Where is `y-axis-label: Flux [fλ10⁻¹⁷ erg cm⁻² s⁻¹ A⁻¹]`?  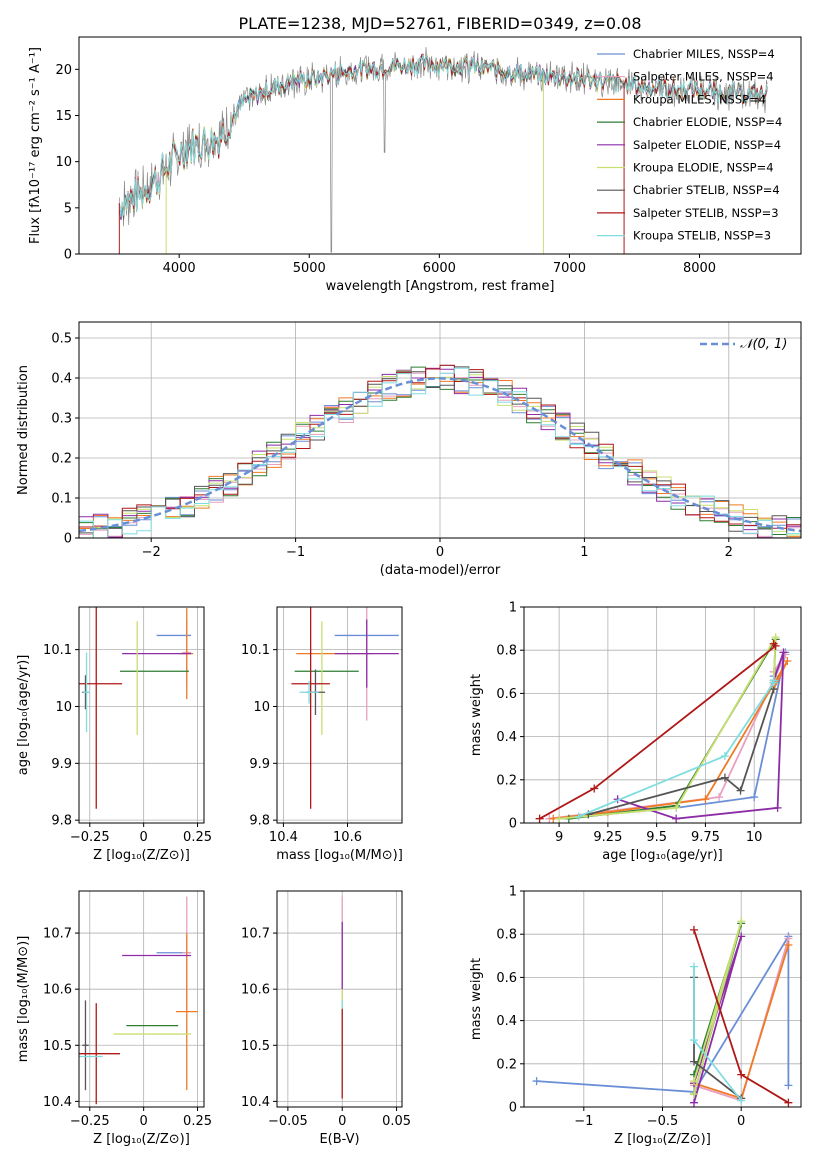
y-axis-label: Flux [fλ10⁻¹⁷ erg cm⁻² s⁻¹ A⁻¹] is located at coordinates (35, 145).